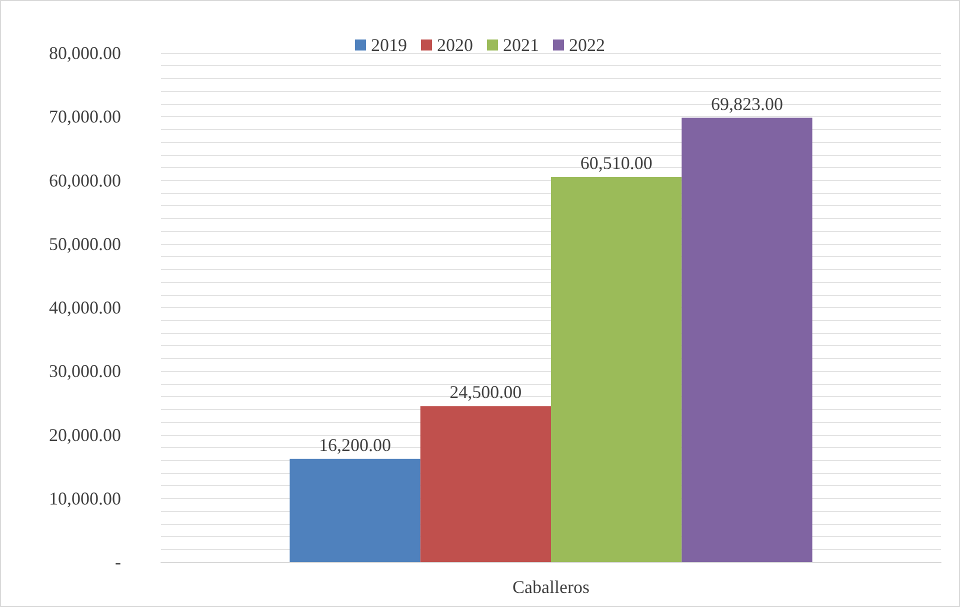 This screenshot has height=607, width=960. Describe the element at coordinates (118, 562) in the screenshot. I see `y-tick-label: -` at that location.